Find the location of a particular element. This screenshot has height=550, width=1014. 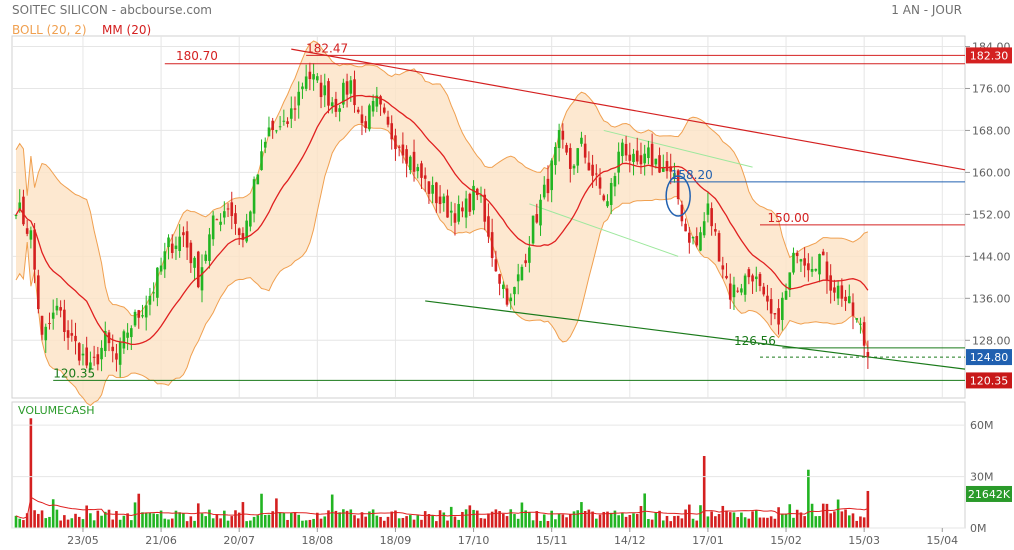

x-tick-label: 15/04 is located at coordinates (942, 540).